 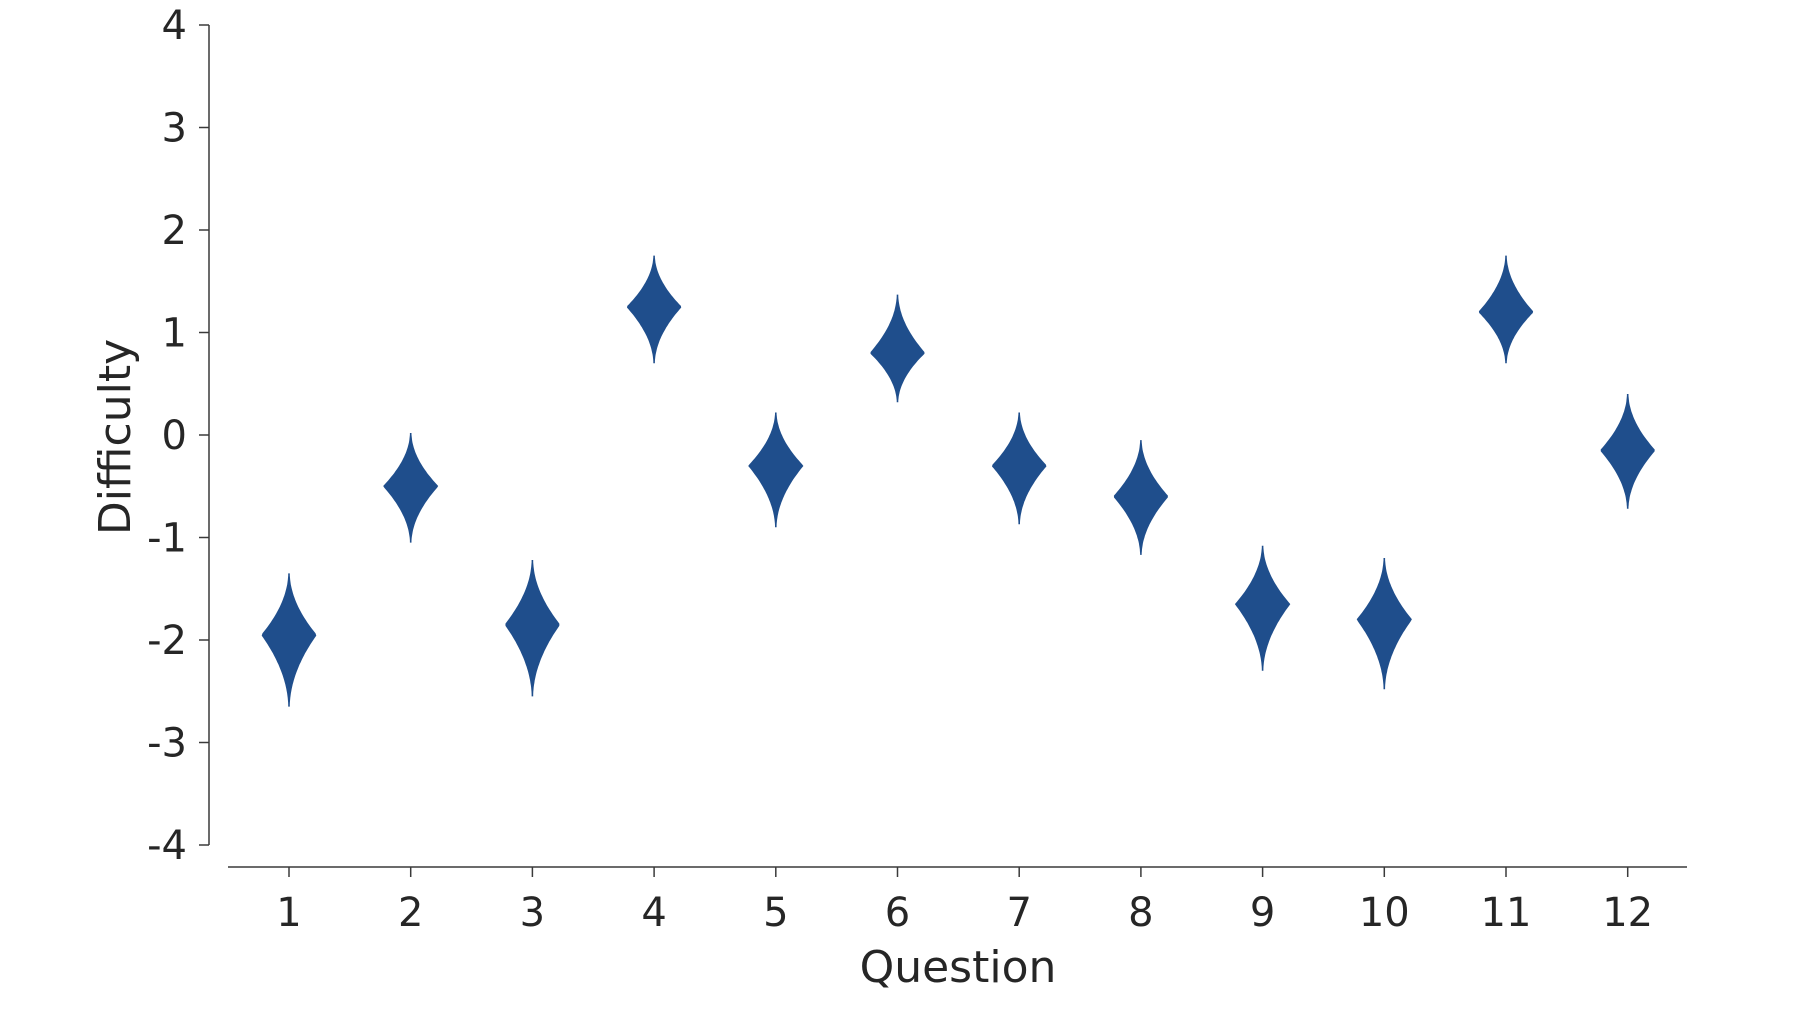 What do you see at coordinates (897, 913) in the screenshot?
I see `x-tick-label: 6` at bounding box center [897, 913].